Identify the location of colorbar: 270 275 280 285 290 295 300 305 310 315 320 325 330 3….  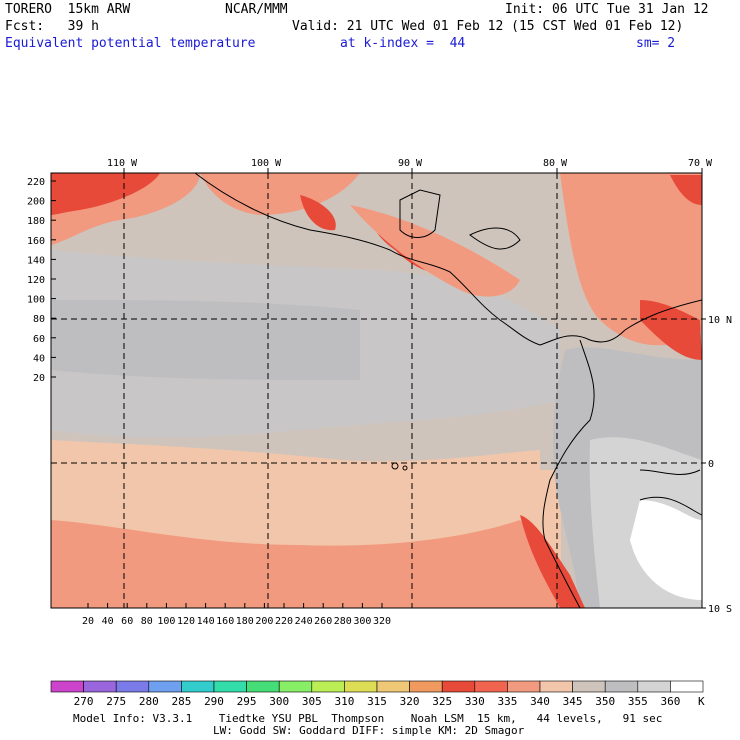
(377, 694).